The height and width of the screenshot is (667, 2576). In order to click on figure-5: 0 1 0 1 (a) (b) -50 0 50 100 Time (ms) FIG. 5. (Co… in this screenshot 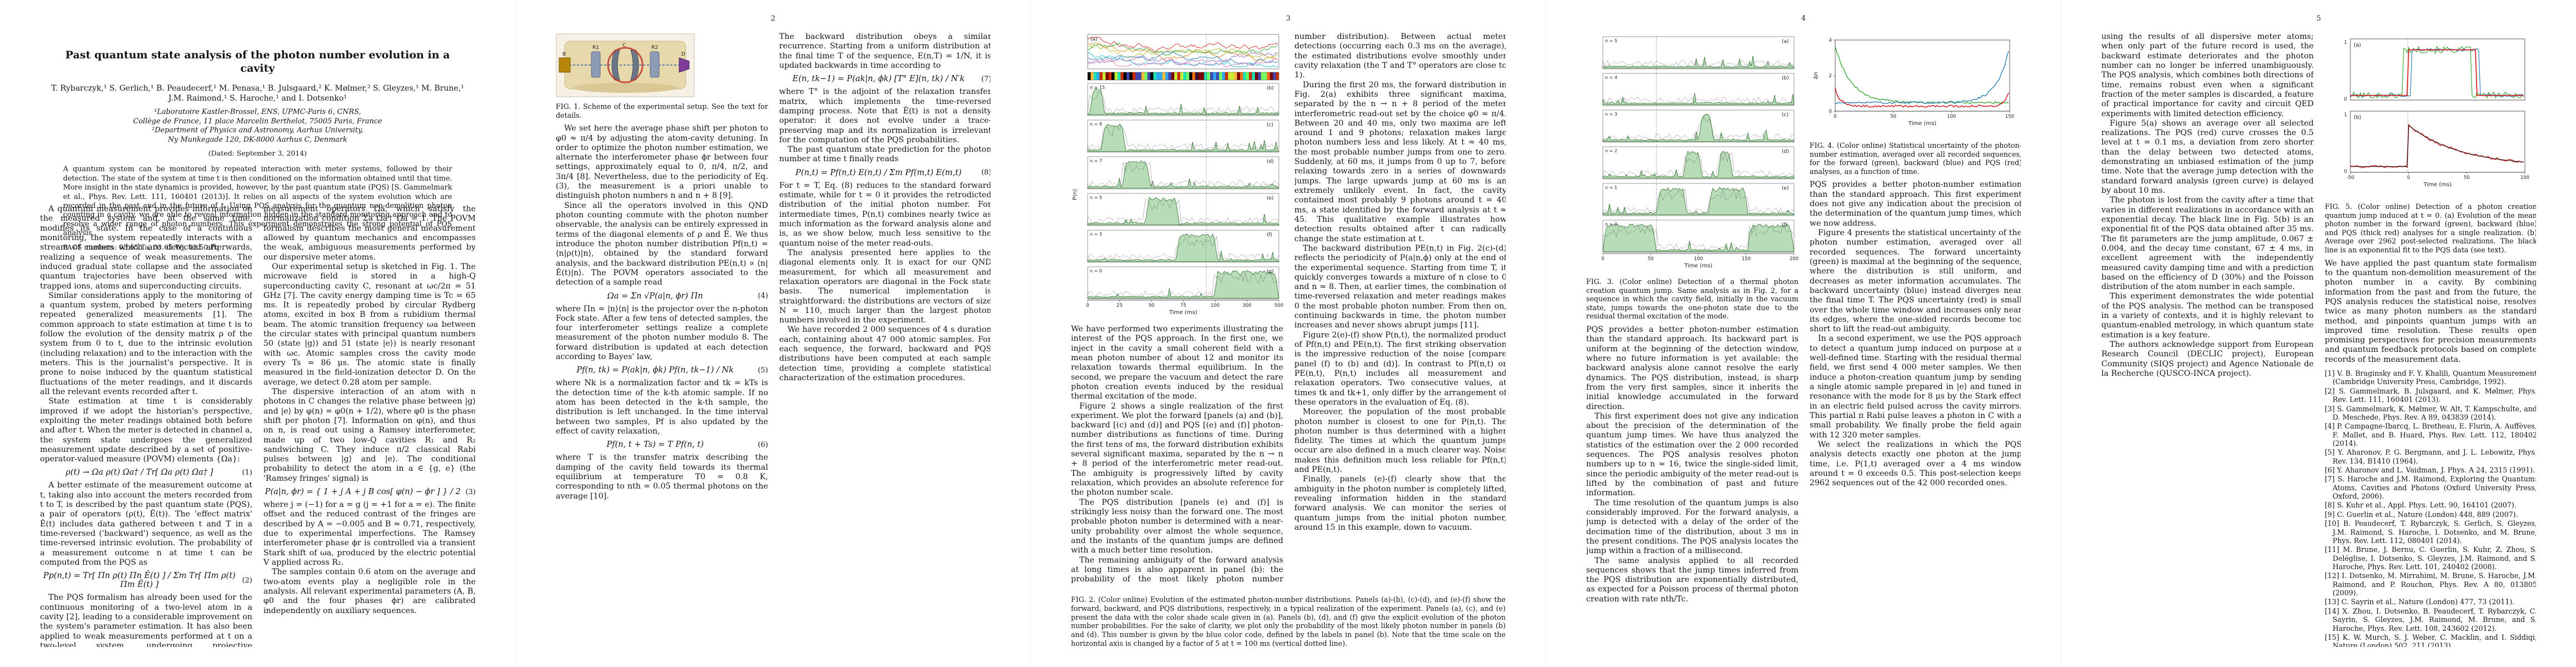, I will do `click(2430, 144)`.